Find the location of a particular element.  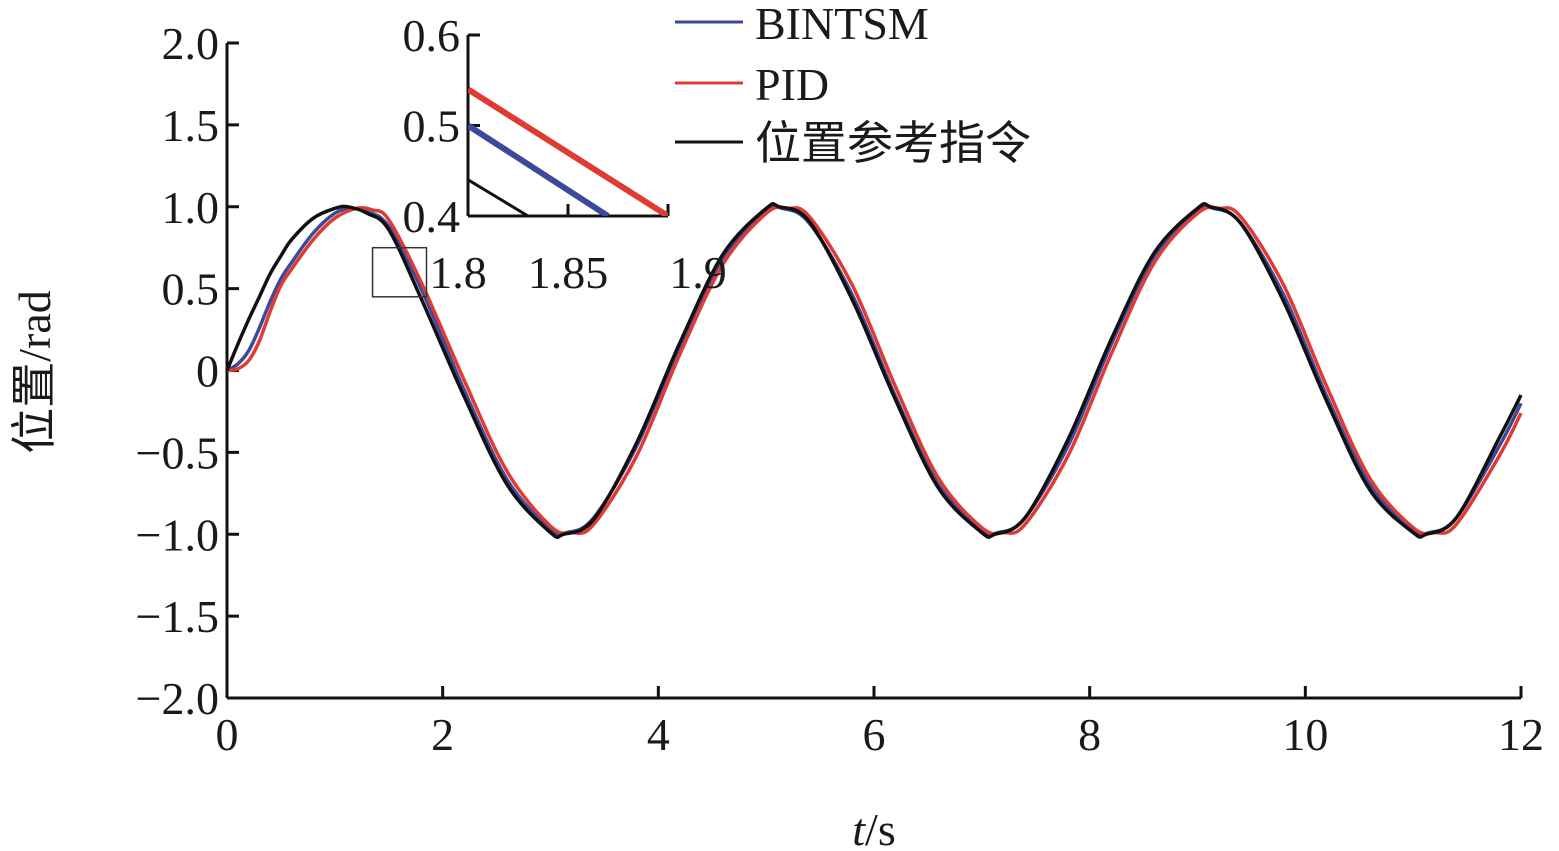

x-tick-label: 10 is located at coordinates (1305, 734).